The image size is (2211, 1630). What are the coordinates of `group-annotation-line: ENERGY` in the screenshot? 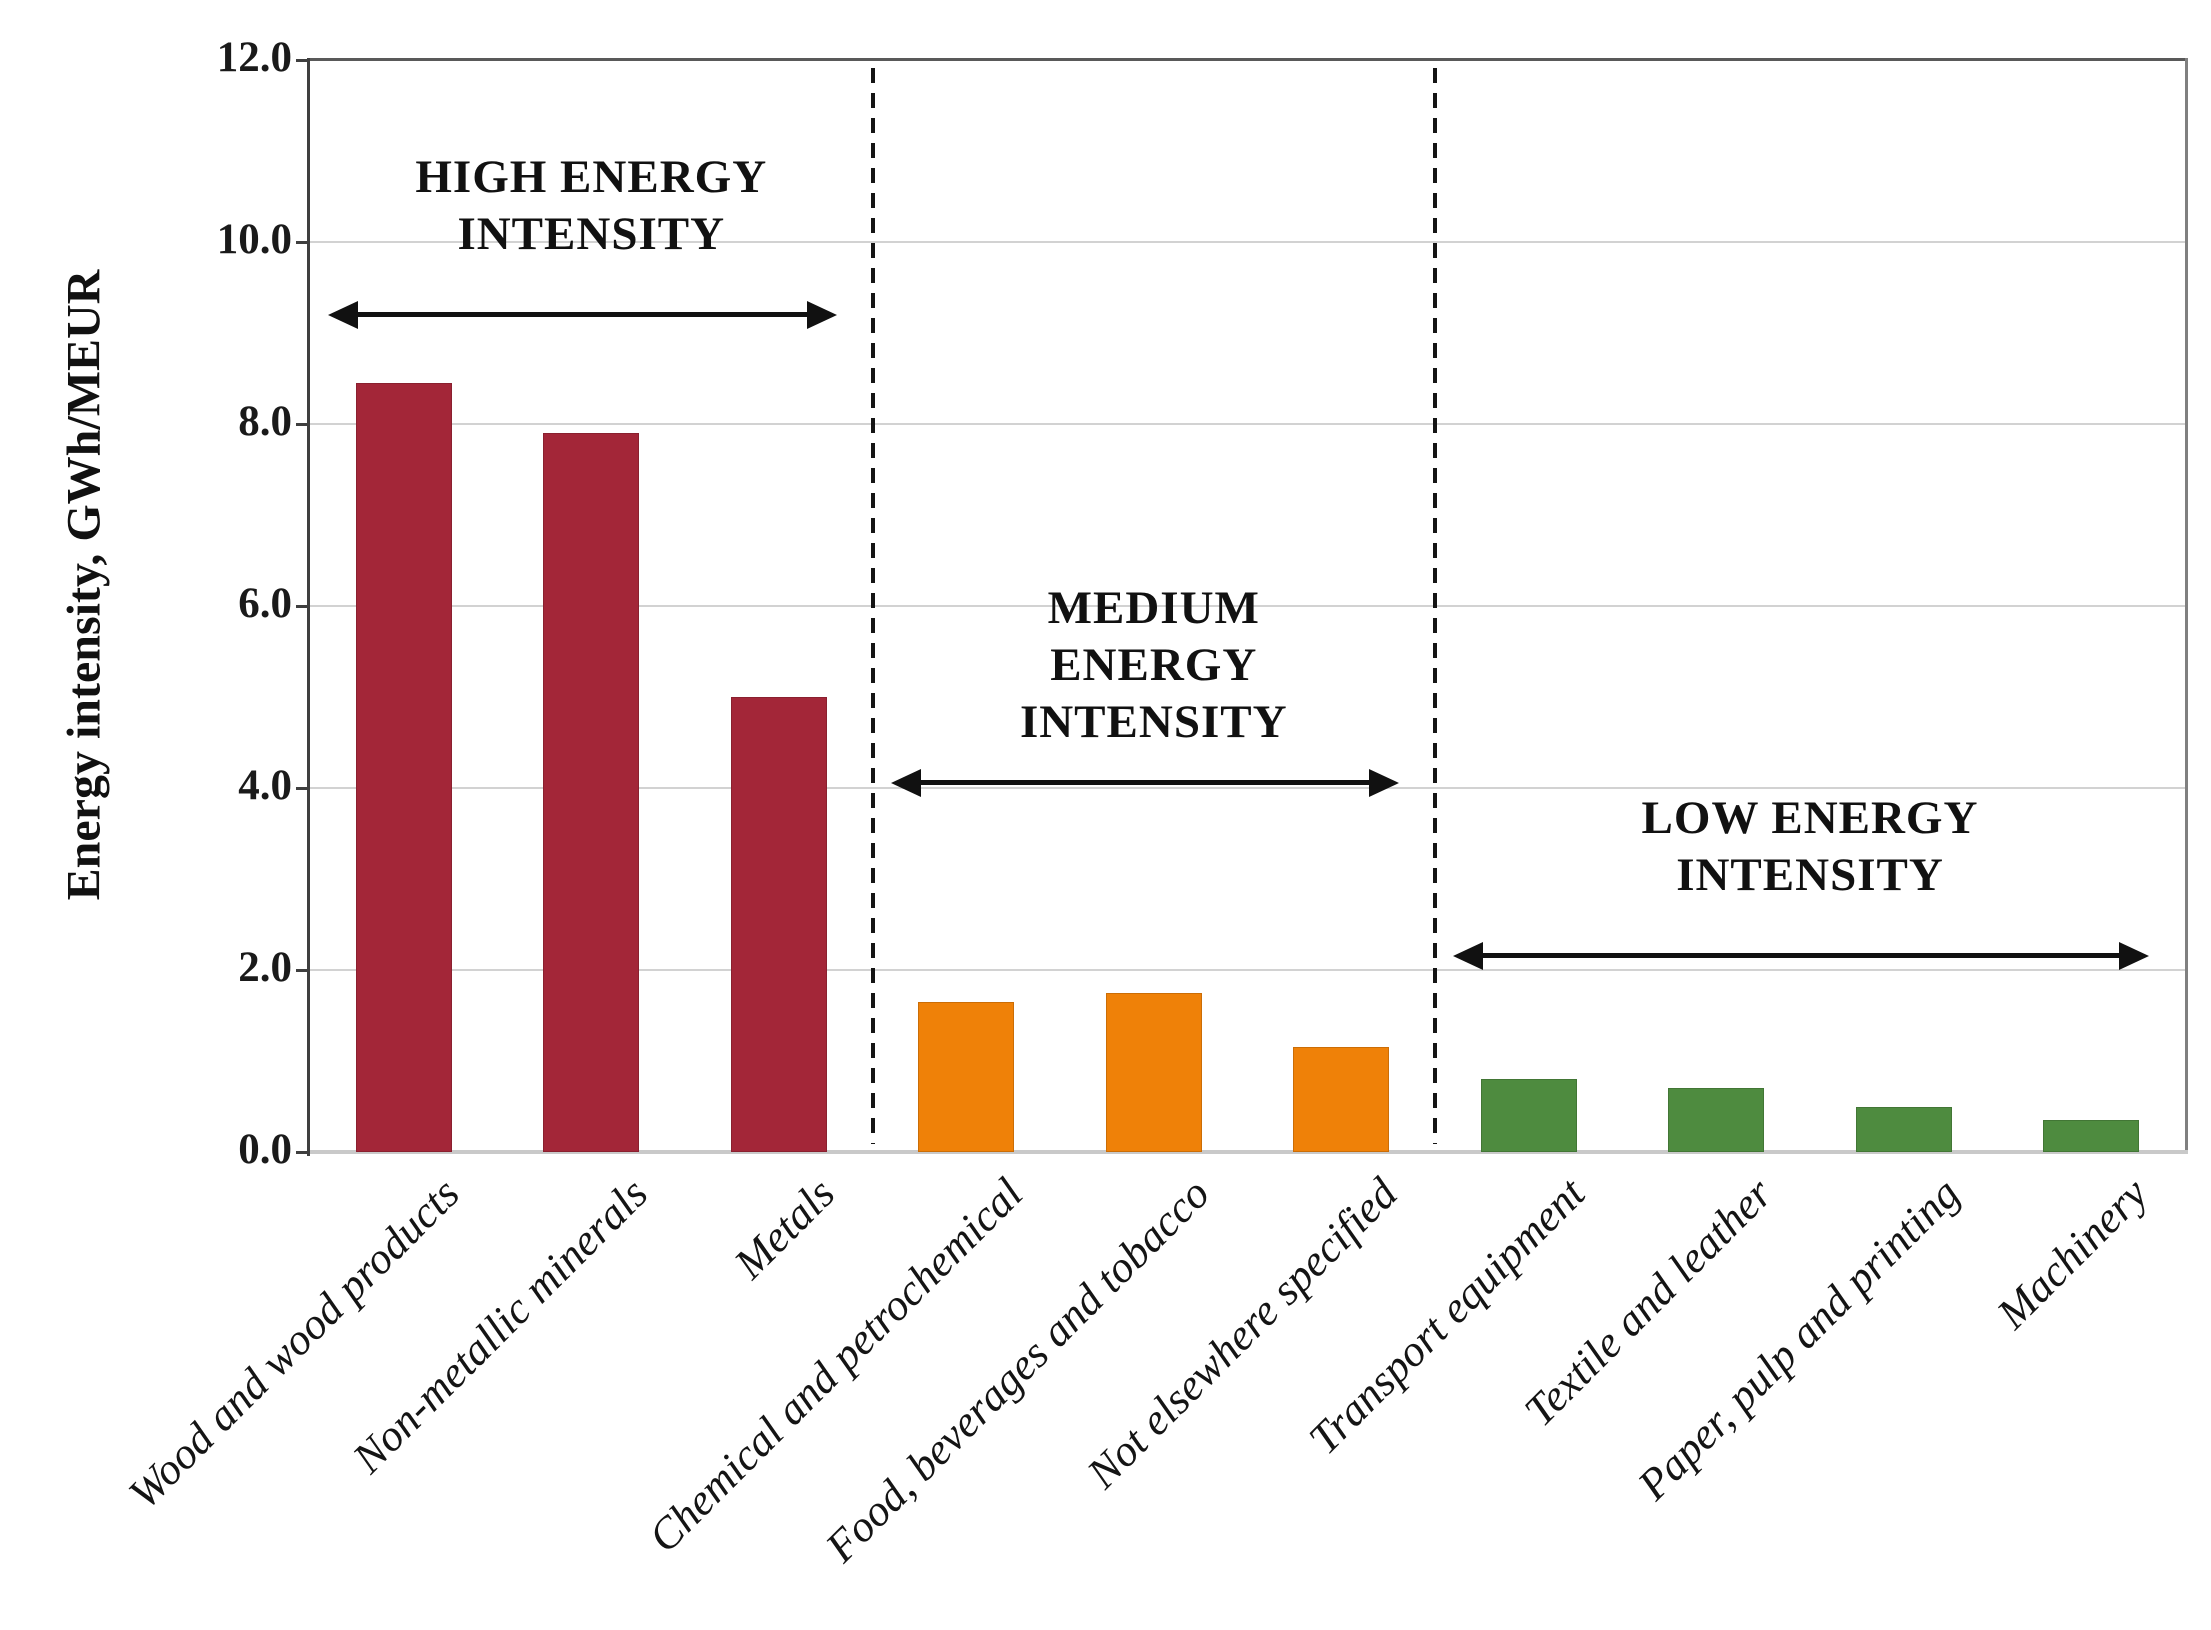 It's located at (1154, 664).